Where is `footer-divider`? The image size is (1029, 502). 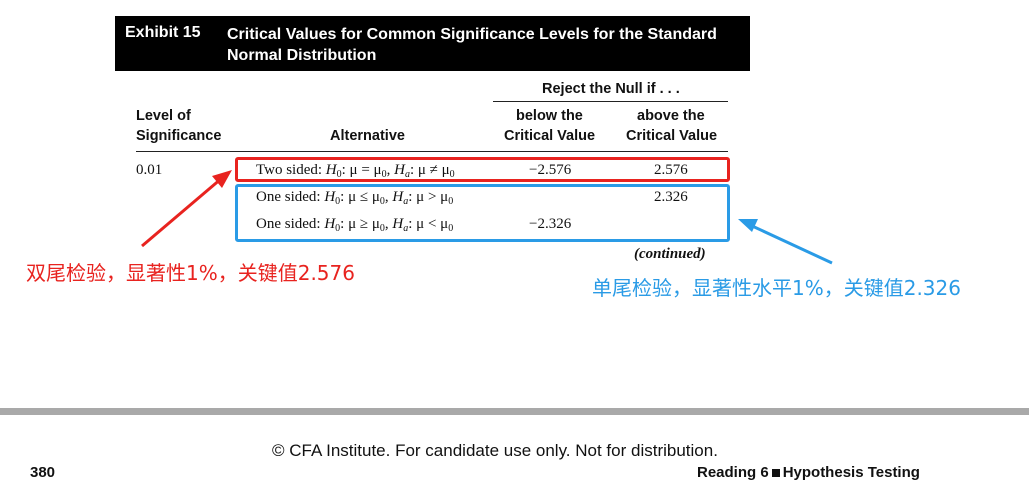
footer-divider is located at coordinates (514, 411).